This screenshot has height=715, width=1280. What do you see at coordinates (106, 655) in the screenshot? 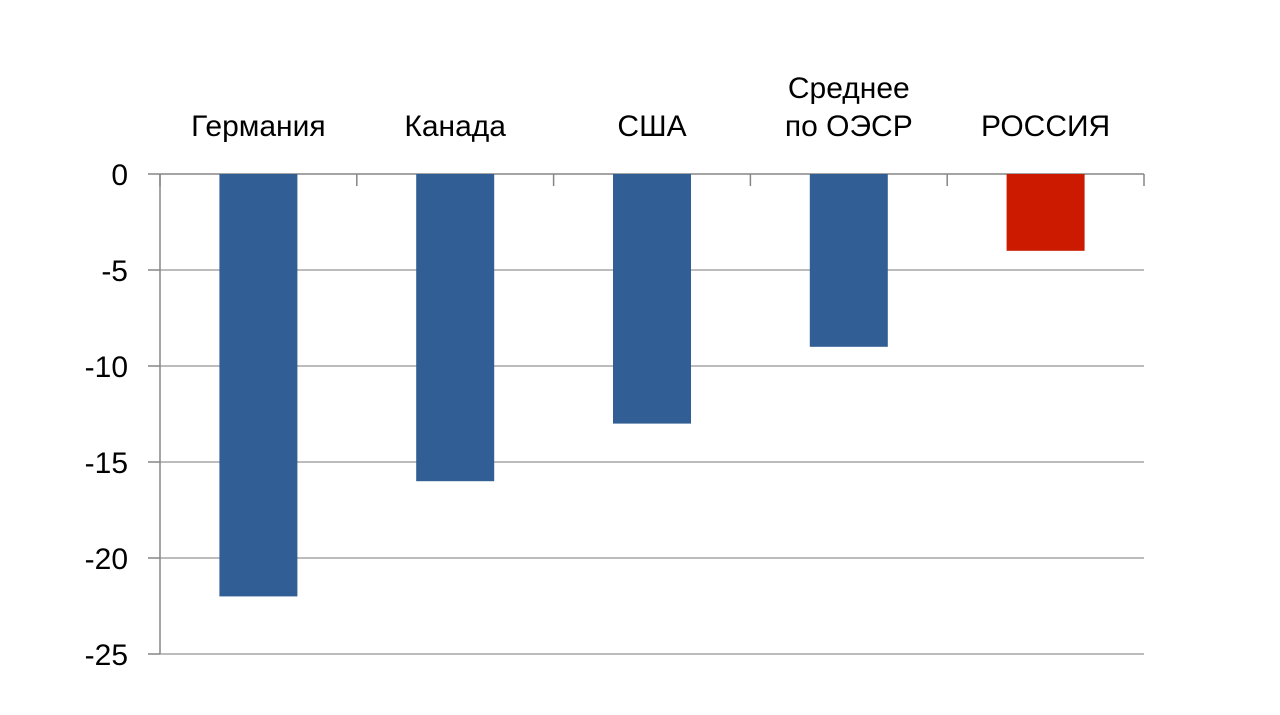
I see `y-tick-label: -25` at bounding box center [106, 655].